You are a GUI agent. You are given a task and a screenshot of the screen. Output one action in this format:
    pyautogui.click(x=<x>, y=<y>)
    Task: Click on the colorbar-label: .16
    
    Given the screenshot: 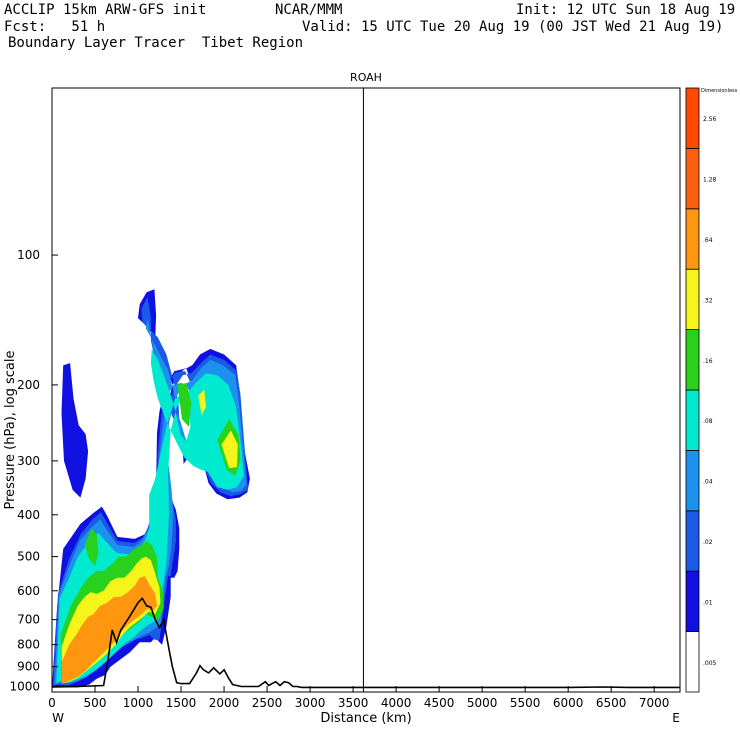 What is the action you would take?
    pyautogui.click(x=708, y=361)
    